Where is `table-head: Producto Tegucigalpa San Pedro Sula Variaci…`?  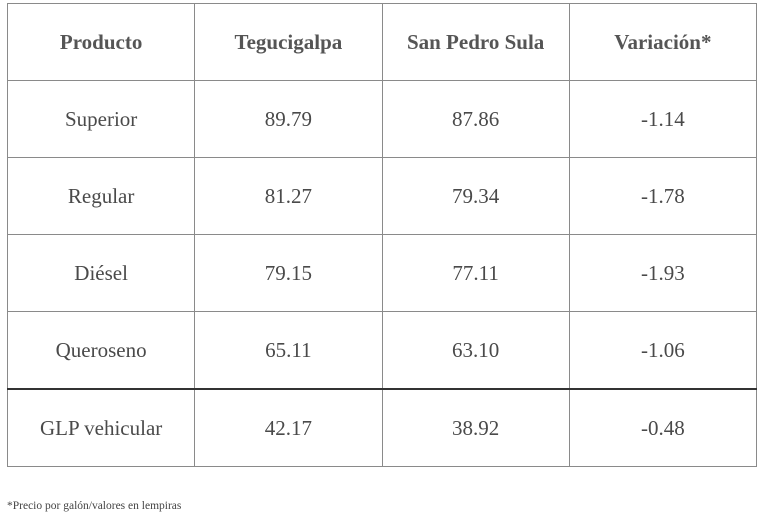 table-head: Producto Tegucigalpa San Pedro Sula Variaci… is located at coordinates (382, 42).